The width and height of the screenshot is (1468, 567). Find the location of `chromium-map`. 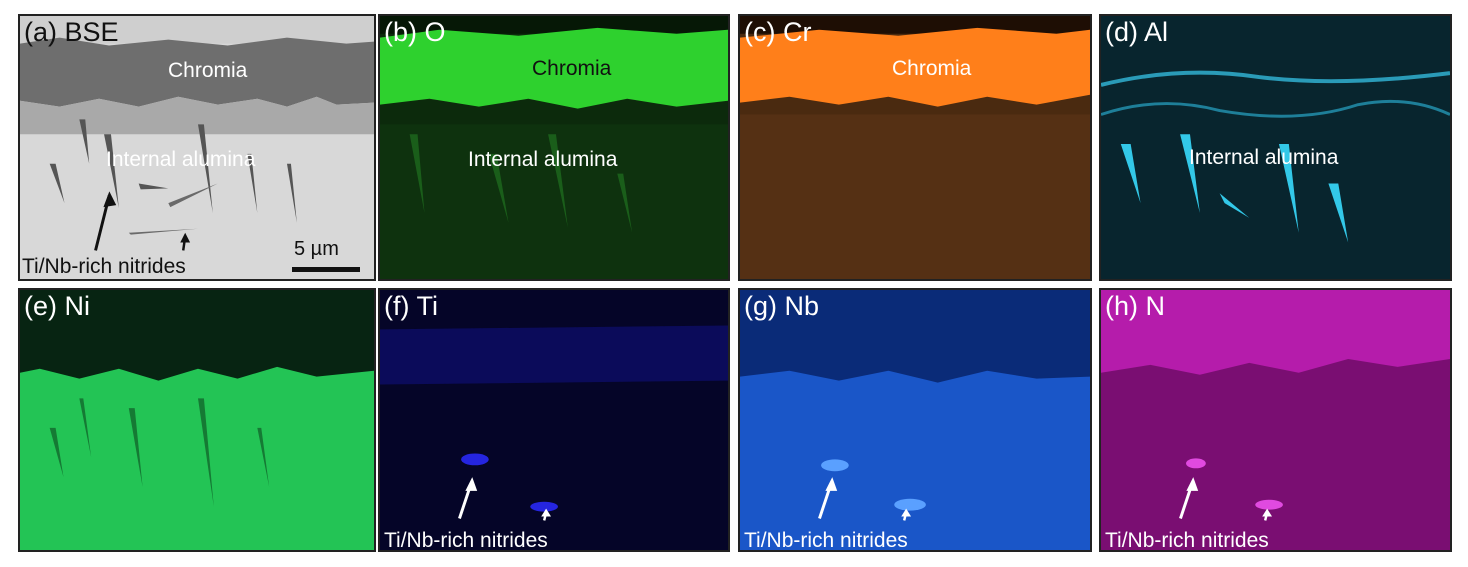

chromium-map is located at coordinates (915, 147).